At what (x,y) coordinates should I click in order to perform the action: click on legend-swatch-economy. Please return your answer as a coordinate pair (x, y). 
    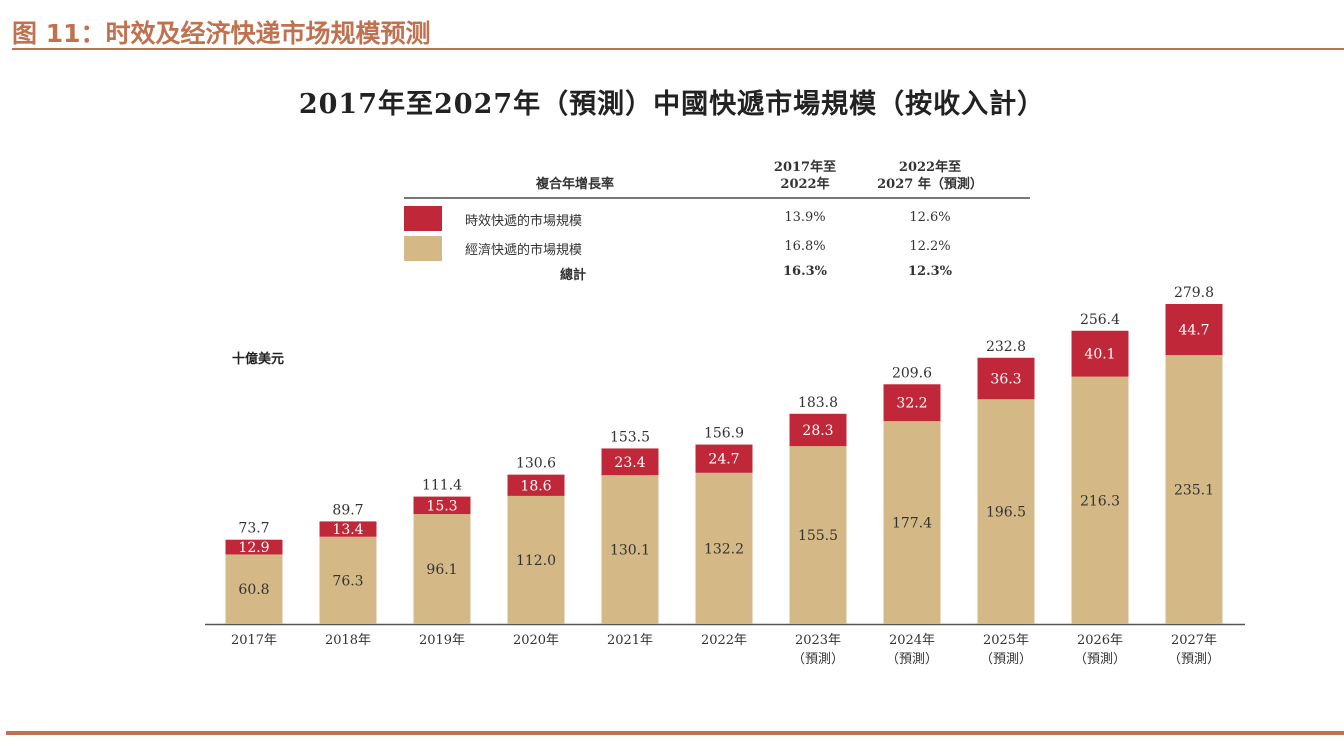
    Looking at the image, I should click on (423, 248).